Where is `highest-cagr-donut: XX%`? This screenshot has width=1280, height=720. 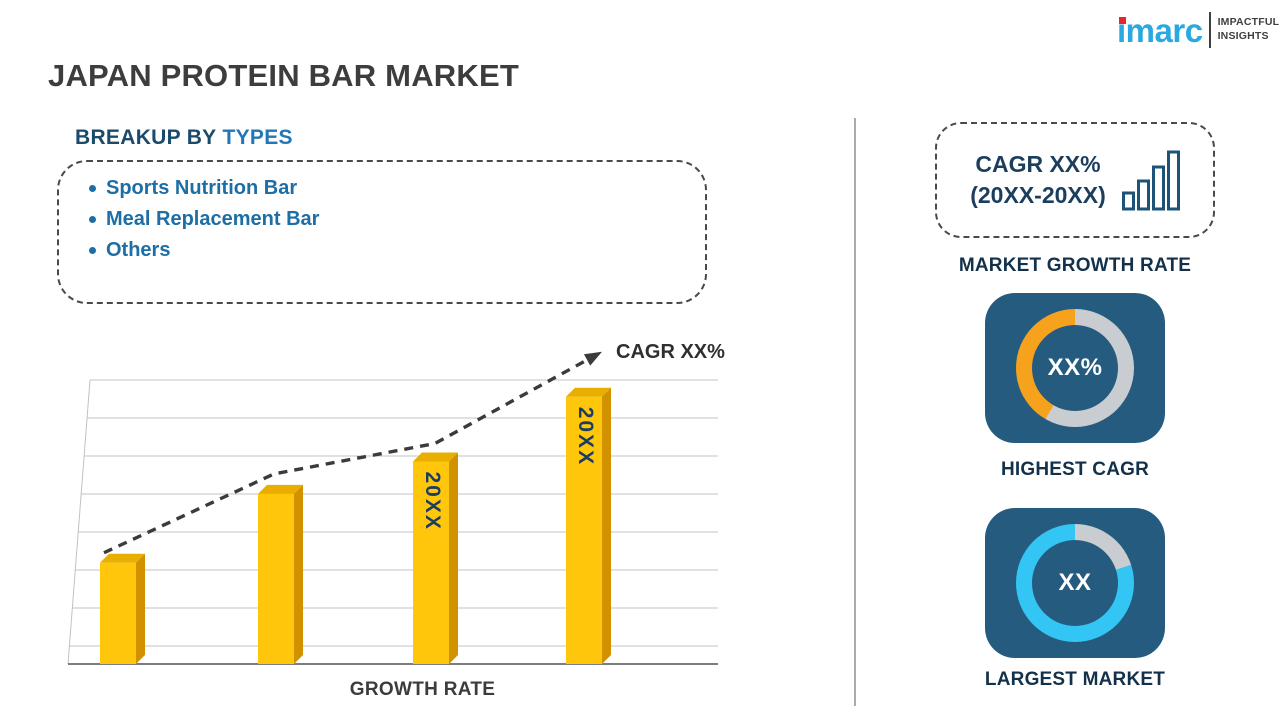
highest-cagr-donut: XX% is located at coordinates (1075, 368).